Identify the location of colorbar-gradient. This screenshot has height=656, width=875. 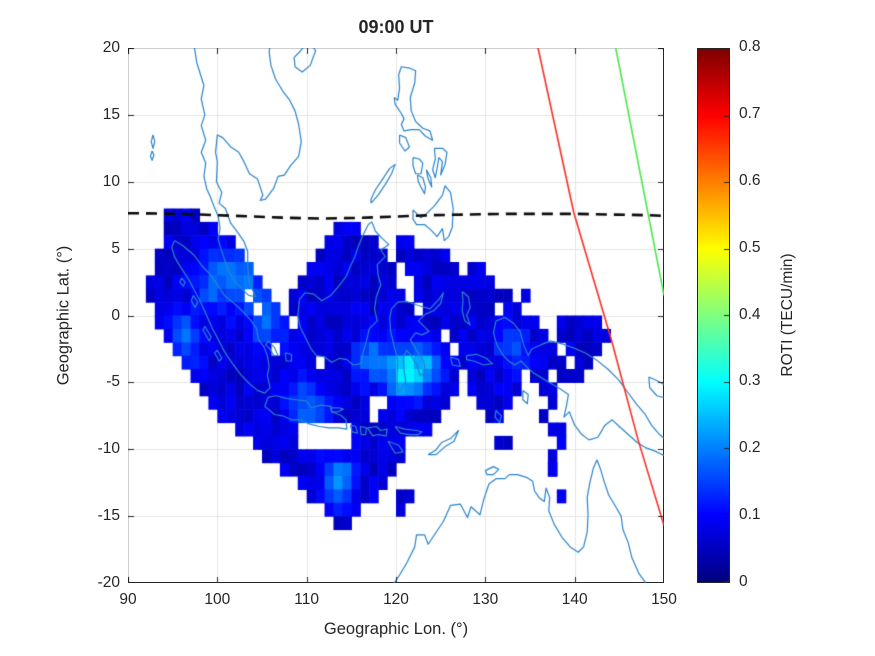
(713, 315).